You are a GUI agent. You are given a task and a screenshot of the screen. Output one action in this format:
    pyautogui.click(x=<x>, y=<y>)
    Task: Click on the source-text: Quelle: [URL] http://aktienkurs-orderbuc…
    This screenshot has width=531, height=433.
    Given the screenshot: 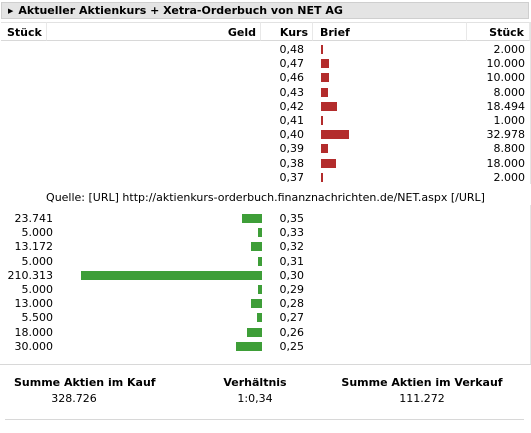 What is the action you would take?
    pyautogui.click(x=265, y=197)
    